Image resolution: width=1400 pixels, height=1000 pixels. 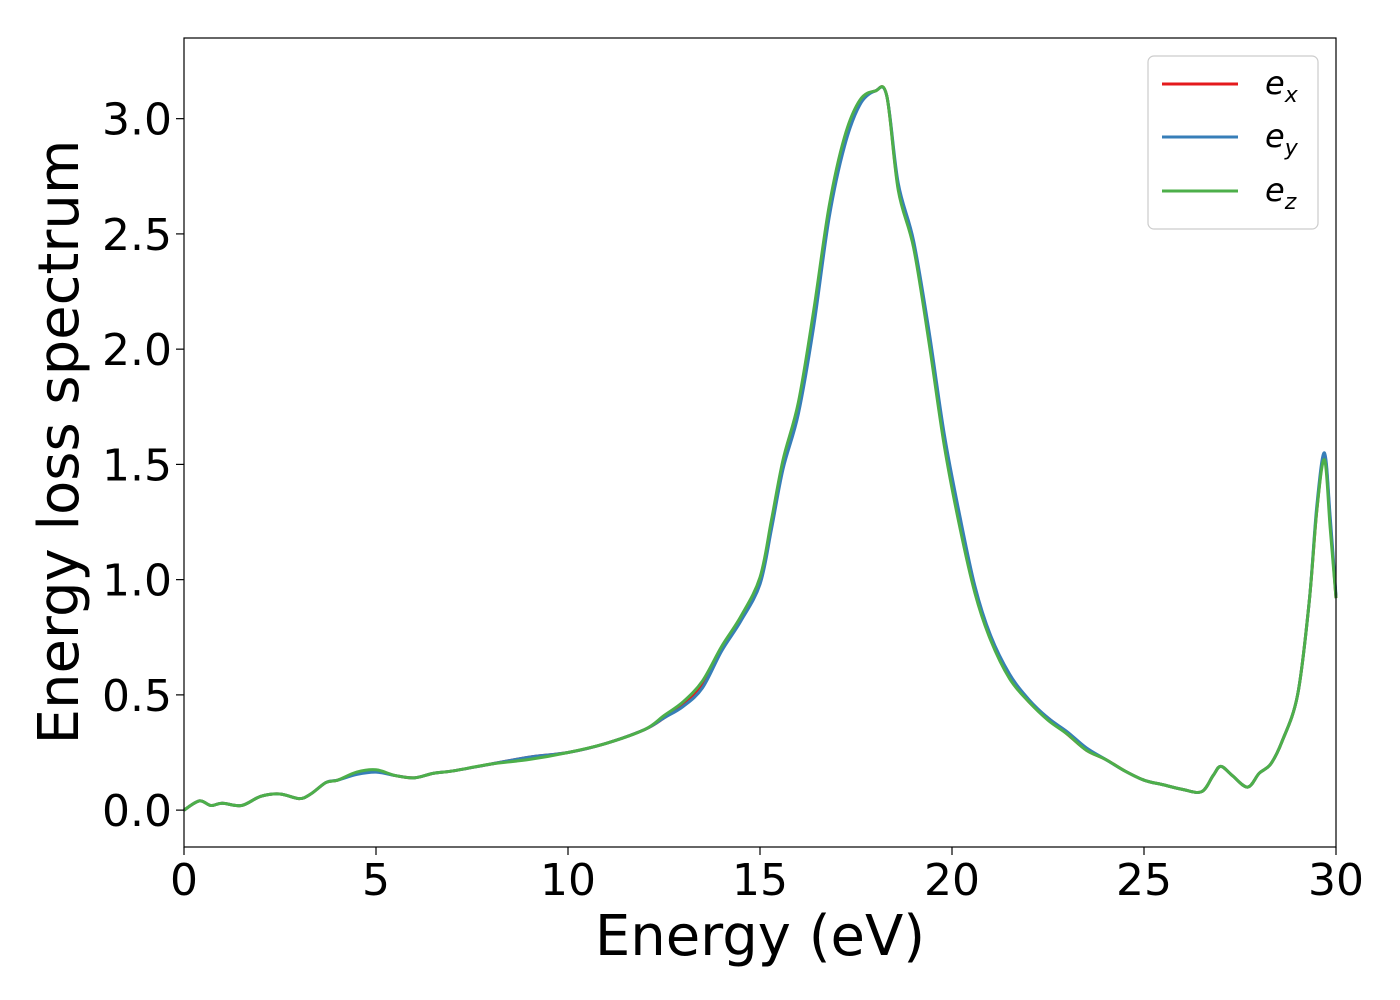 I want to click on x-tick-label: 25, so click(x=1144, y=880).